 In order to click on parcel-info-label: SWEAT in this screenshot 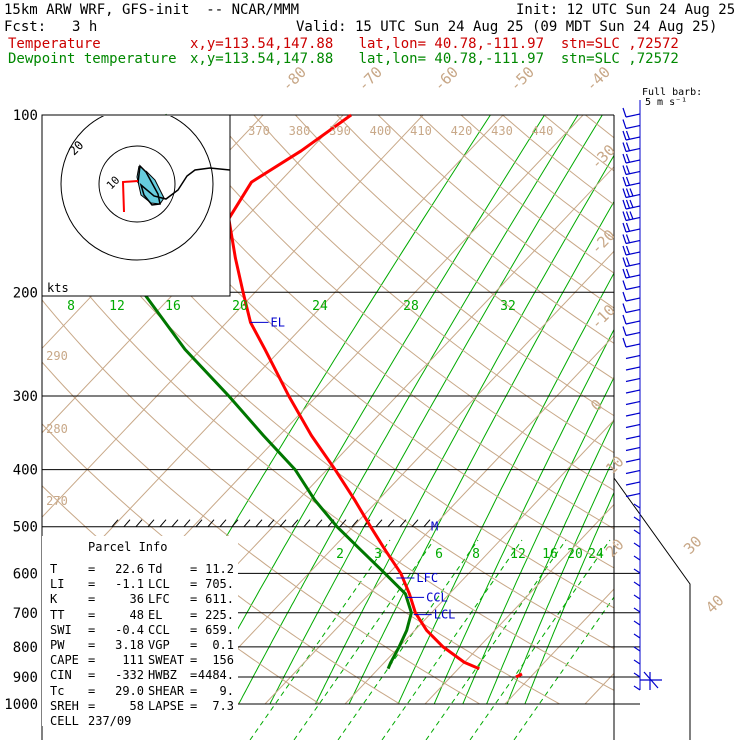, I will do `click(166, 660)`.